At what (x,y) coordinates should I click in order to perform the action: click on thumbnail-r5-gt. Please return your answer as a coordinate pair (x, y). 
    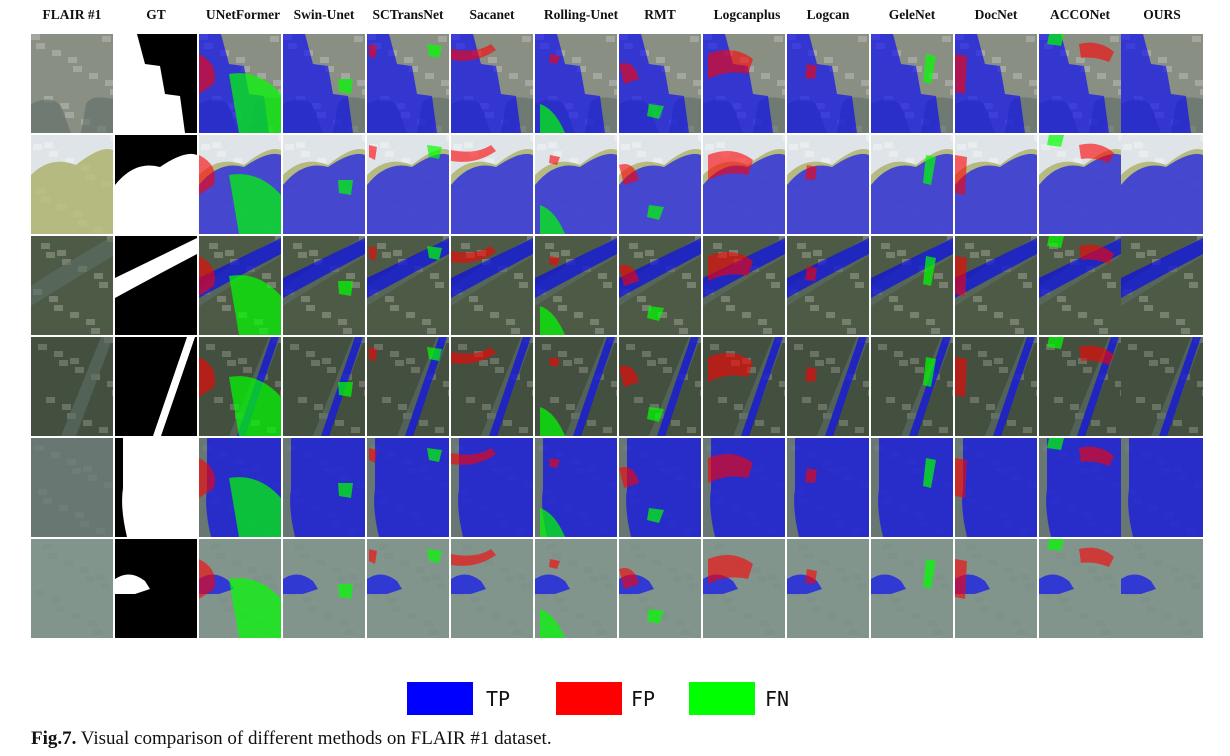
    Looking at the image, I should click on (156, 487).